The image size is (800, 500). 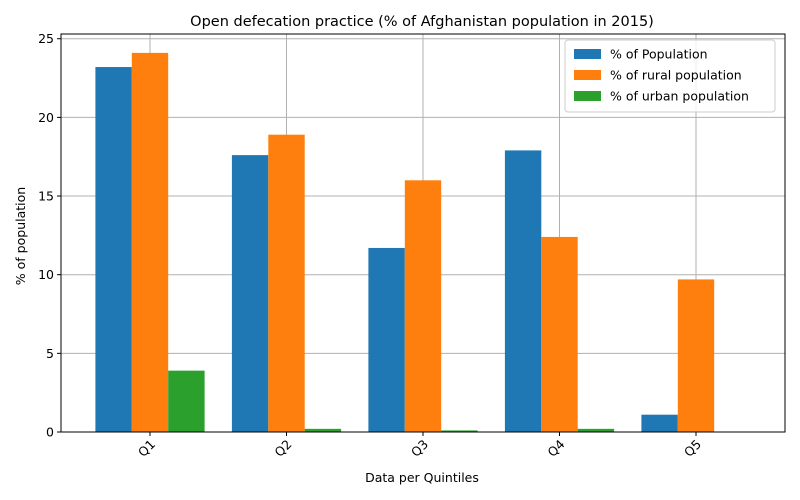 I want to click on y-tick-label: 5, so click(x=50, y=353).